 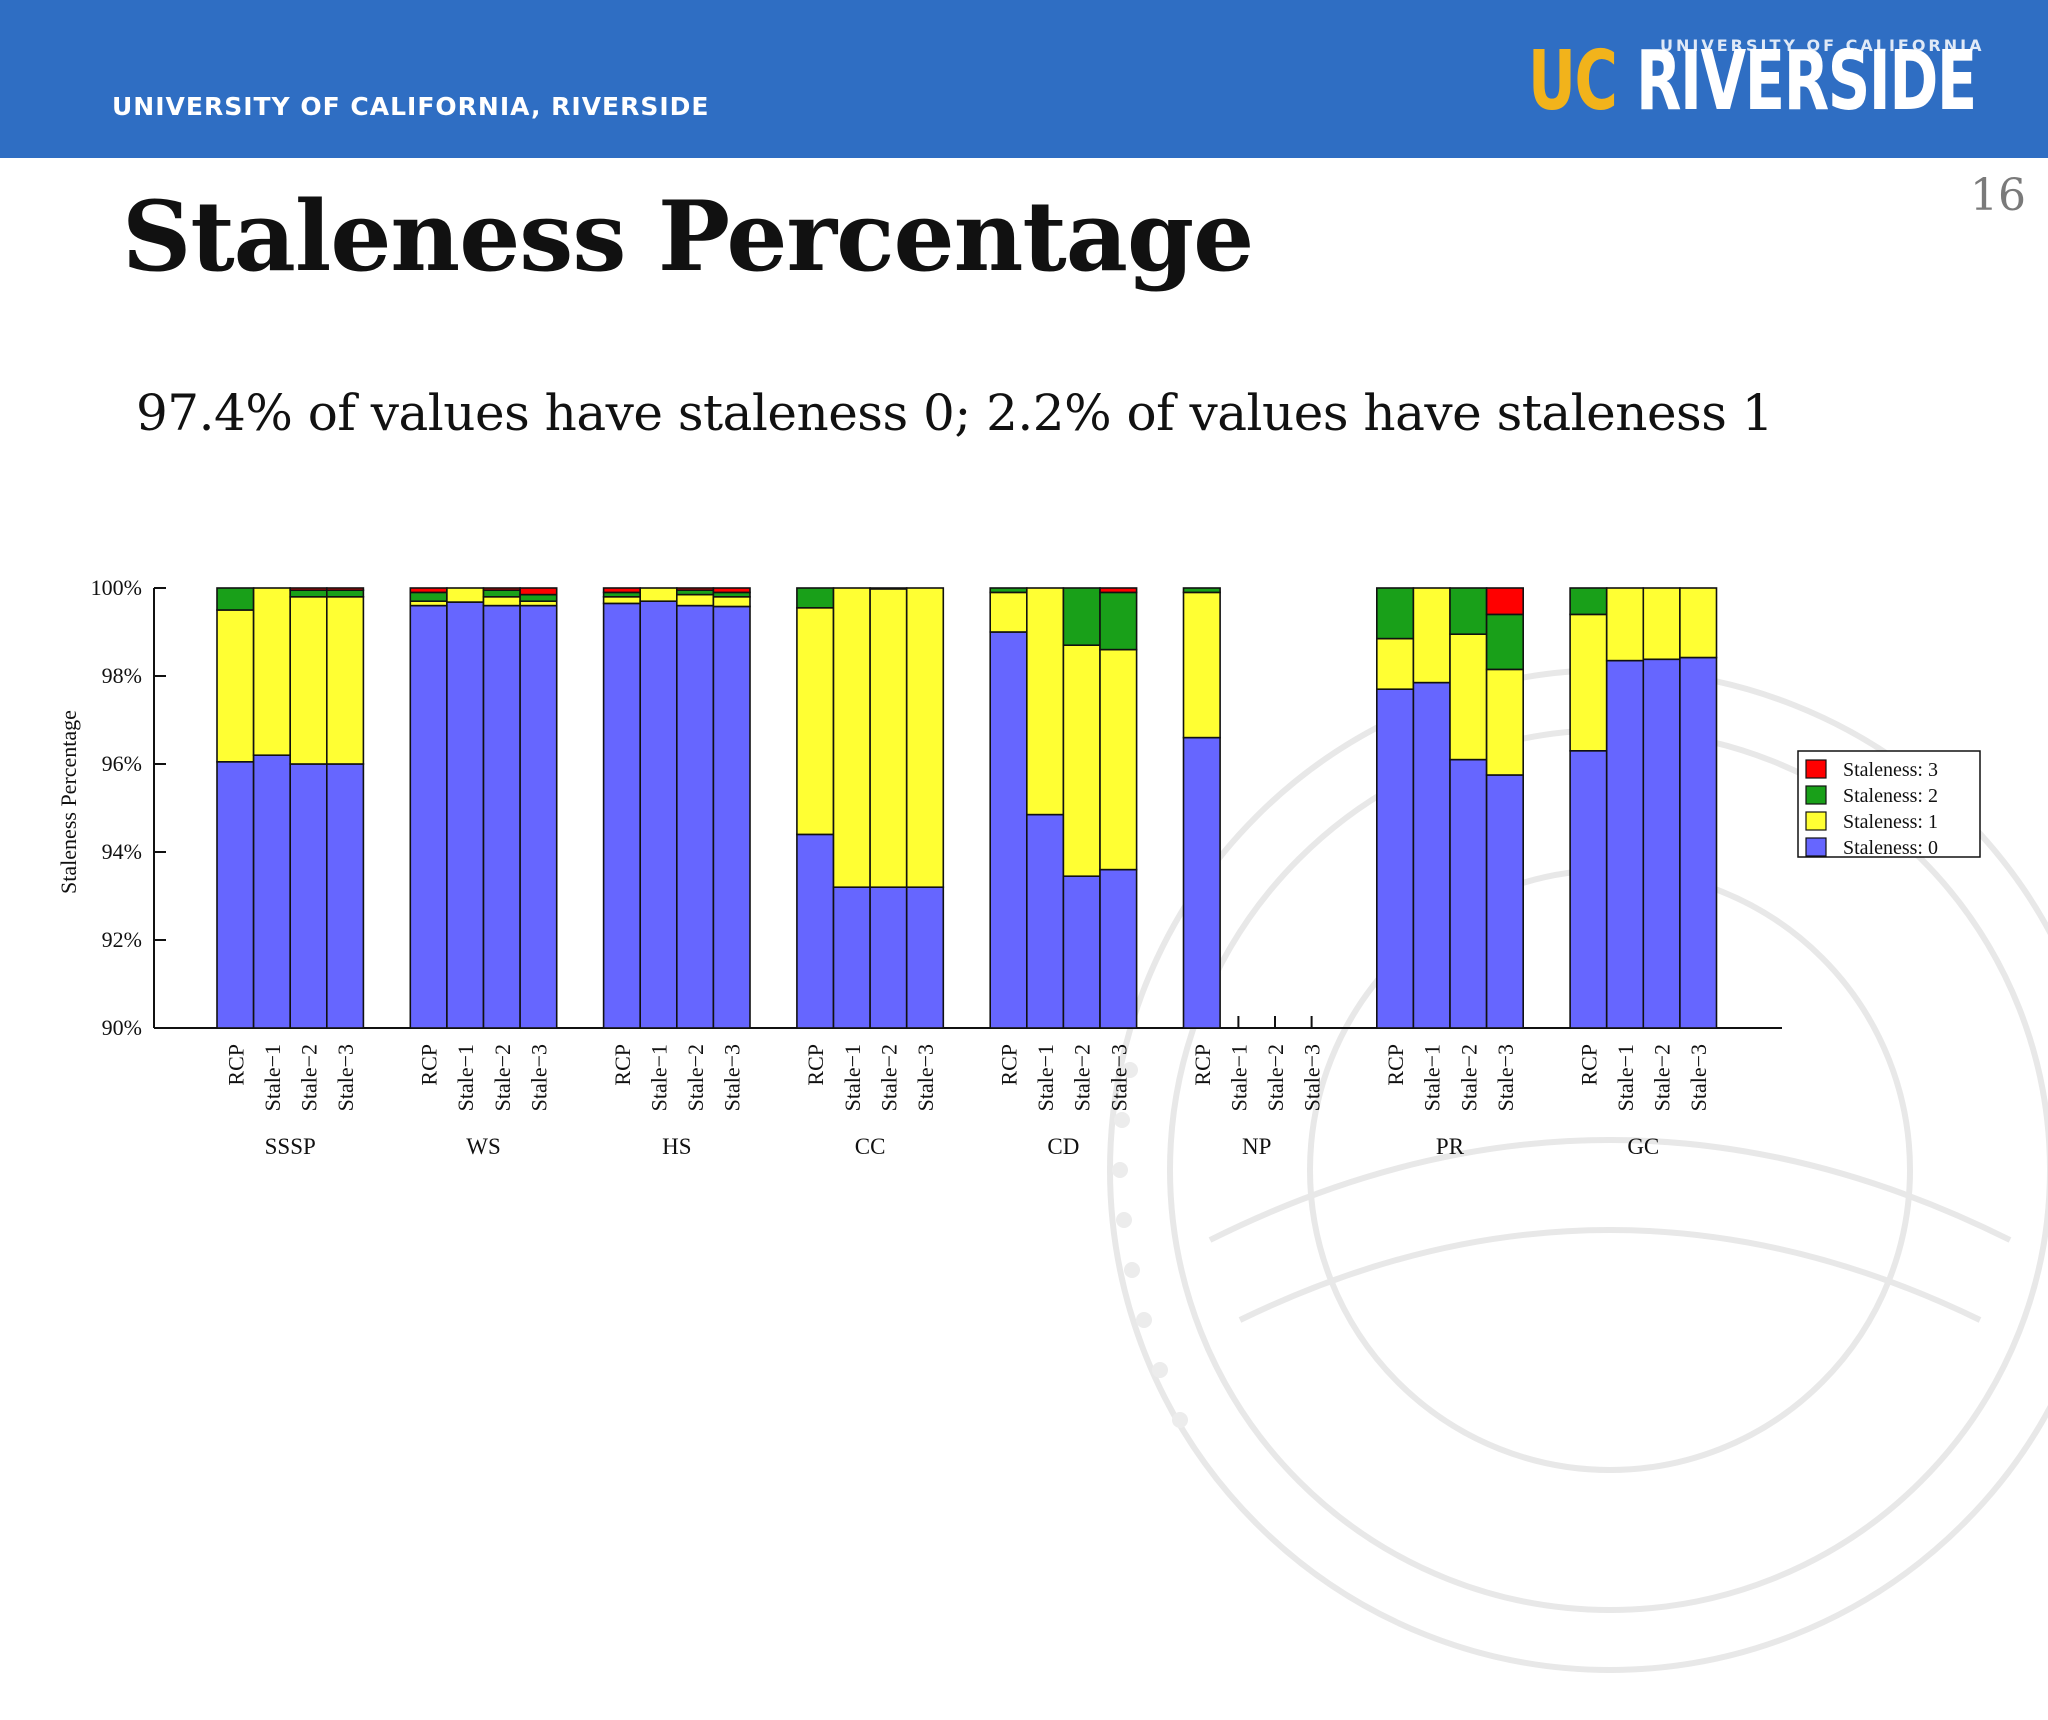 I want to click on bar-segment-sssp-1-s1, so click(x=272, y=671).